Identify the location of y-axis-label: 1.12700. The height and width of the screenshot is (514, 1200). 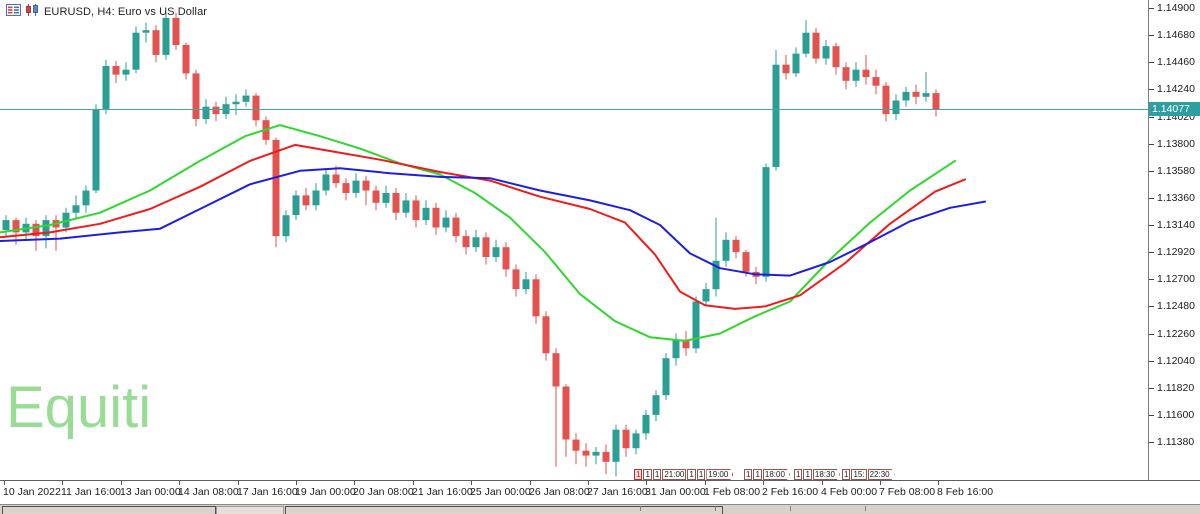
(1176, 279).